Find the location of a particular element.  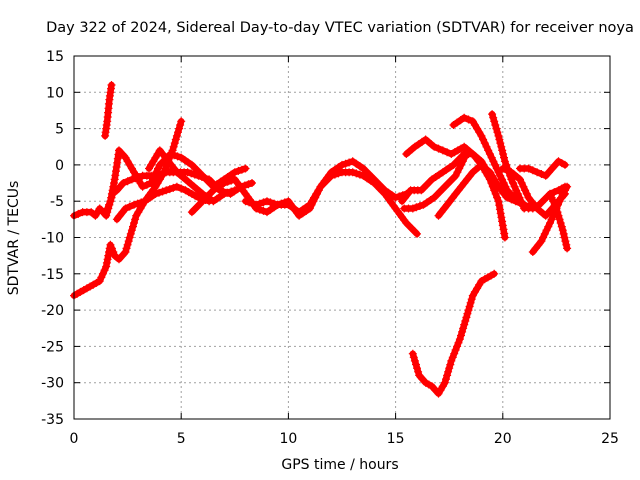

series-arc-q is located at coordinates (550, 219).